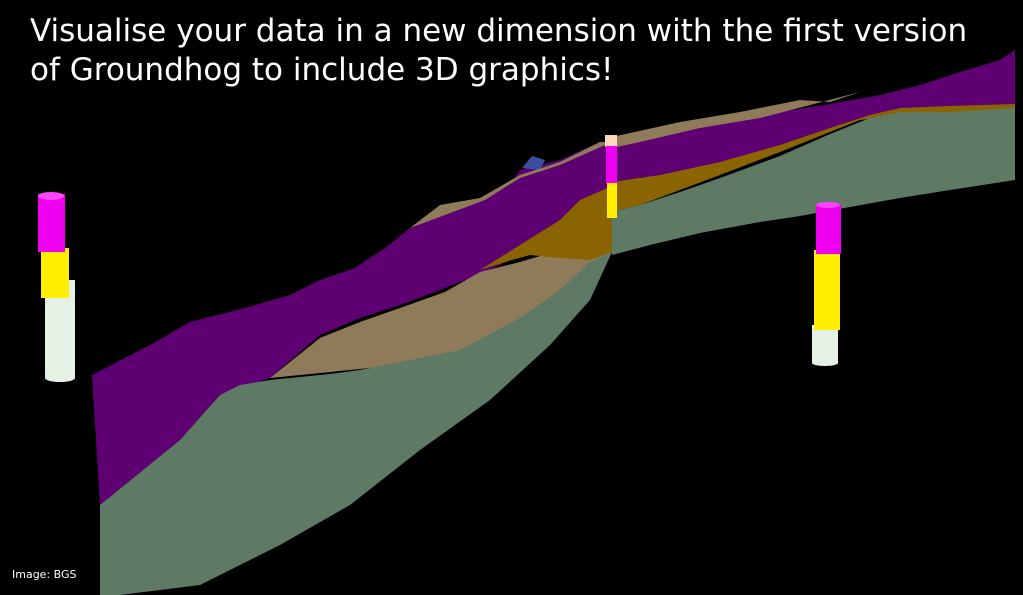  What do you see at coordinates (44, 574) in the screenshot?
I see `image-credit: Image: BGS` at bounding box center [44, 574].